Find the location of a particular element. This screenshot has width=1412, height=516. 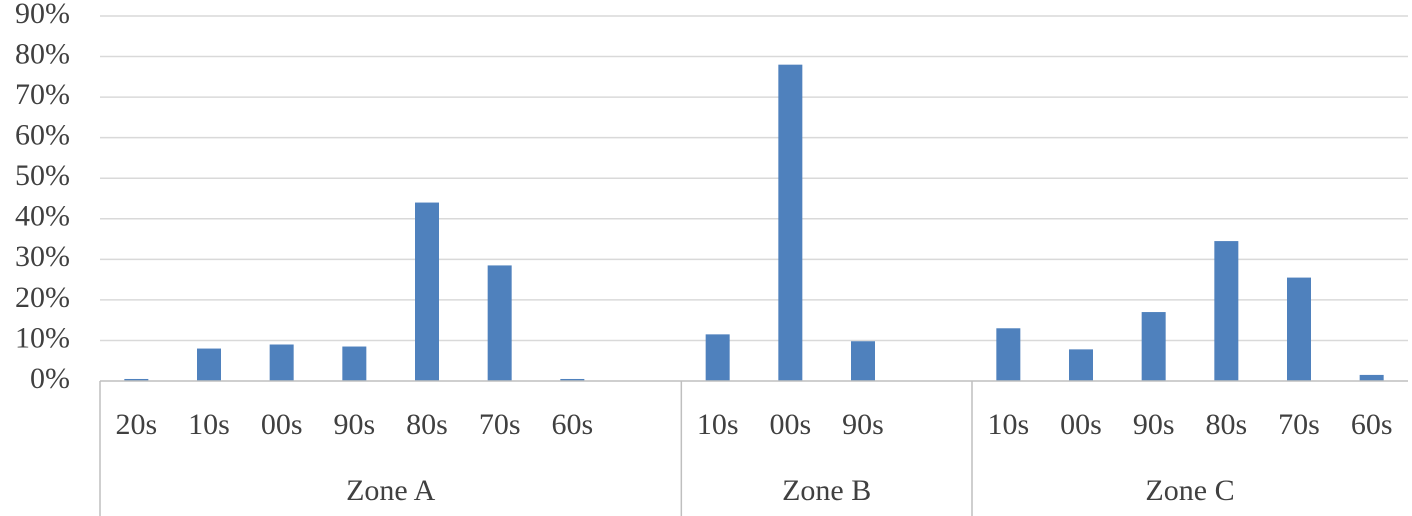

group-label: Zone B is located at coordinates (826, 490).